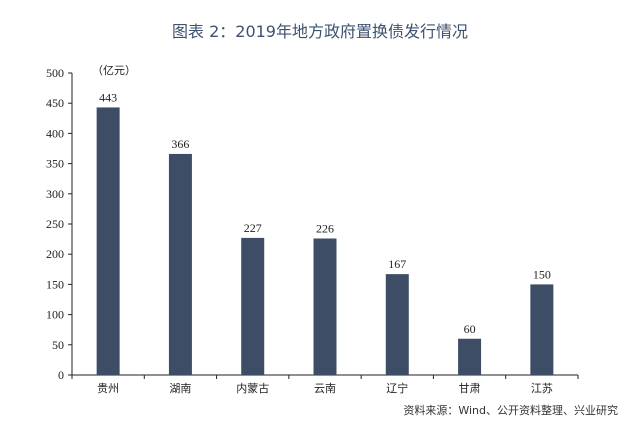 The width and height of the screenshot is (640, 433). I want to click on y-tick-label: 150, so click(55, 284).